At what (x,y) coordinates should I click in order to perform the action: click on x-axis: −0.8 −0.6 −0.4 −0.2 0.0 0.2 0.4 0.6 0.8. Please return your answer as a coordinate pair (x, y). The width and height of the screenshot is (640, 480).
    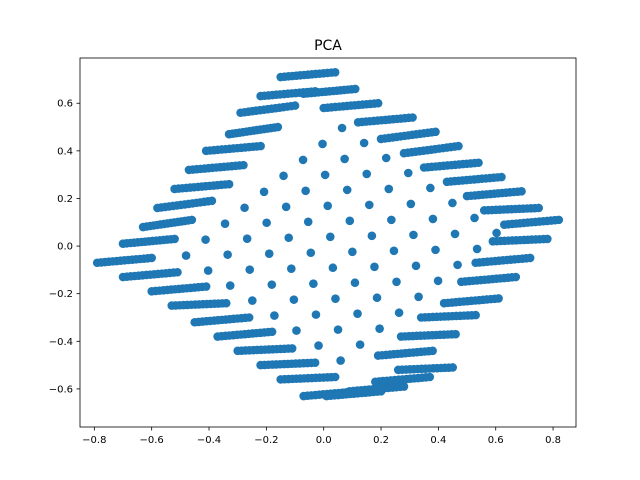
    Looking at the image, I should click on (321, 436).